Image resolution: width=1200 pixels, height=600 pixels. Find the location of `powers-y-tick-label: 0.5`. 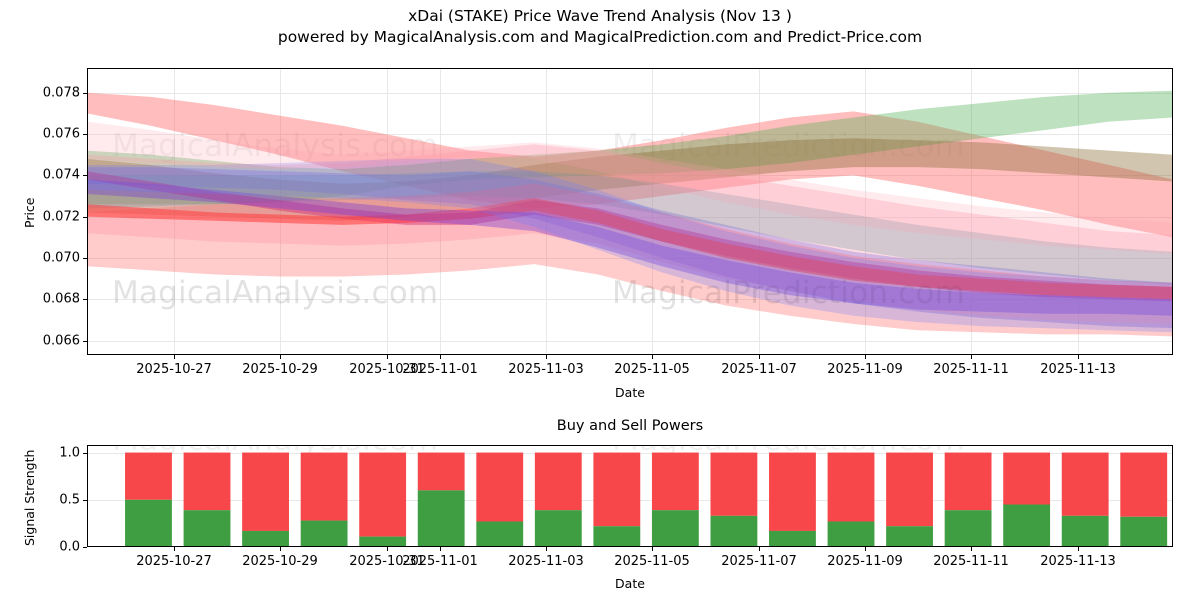

powers-y-tick-label: 0.5 is located at coordinates (69, 500).